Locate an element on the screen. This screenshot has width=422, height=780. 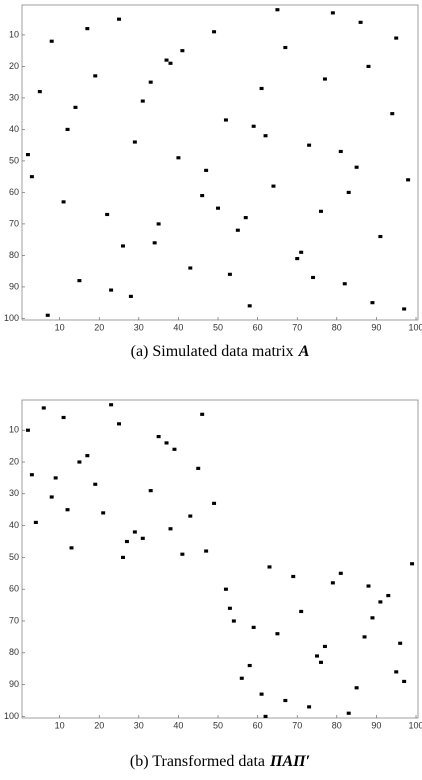
y-tick-label: 90 is located at coordinates (14, 286).